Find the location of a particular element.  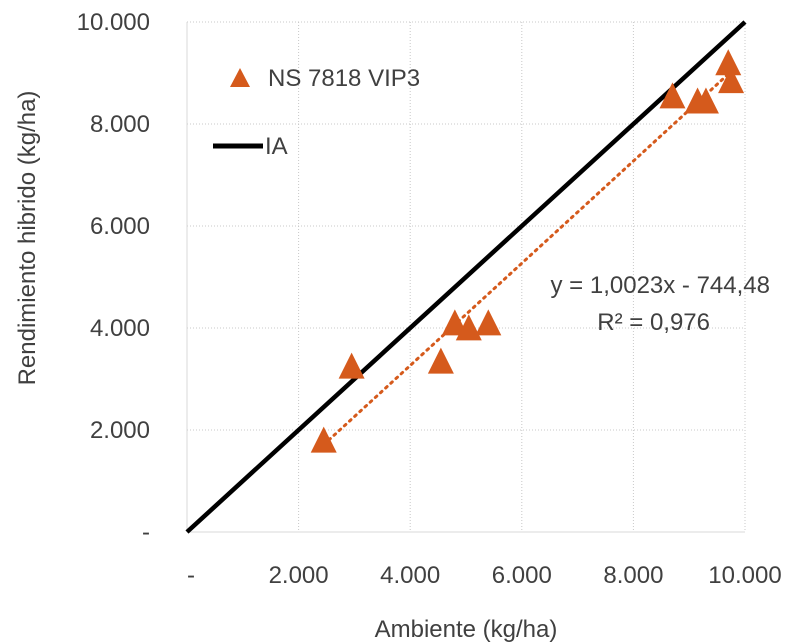

y-tick-label-1: 2.000 is located at coordinates (120, 430).